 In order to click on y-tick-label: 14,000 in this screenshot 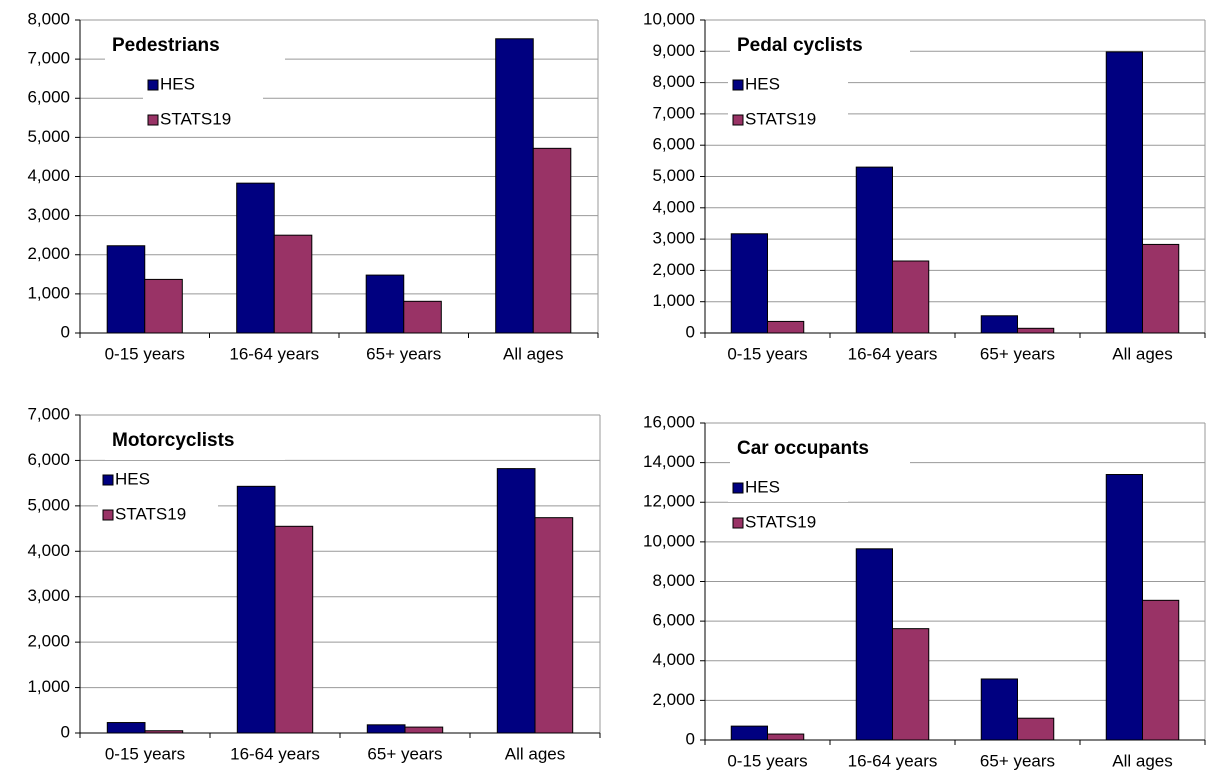, I will do `click(669, 461)`.